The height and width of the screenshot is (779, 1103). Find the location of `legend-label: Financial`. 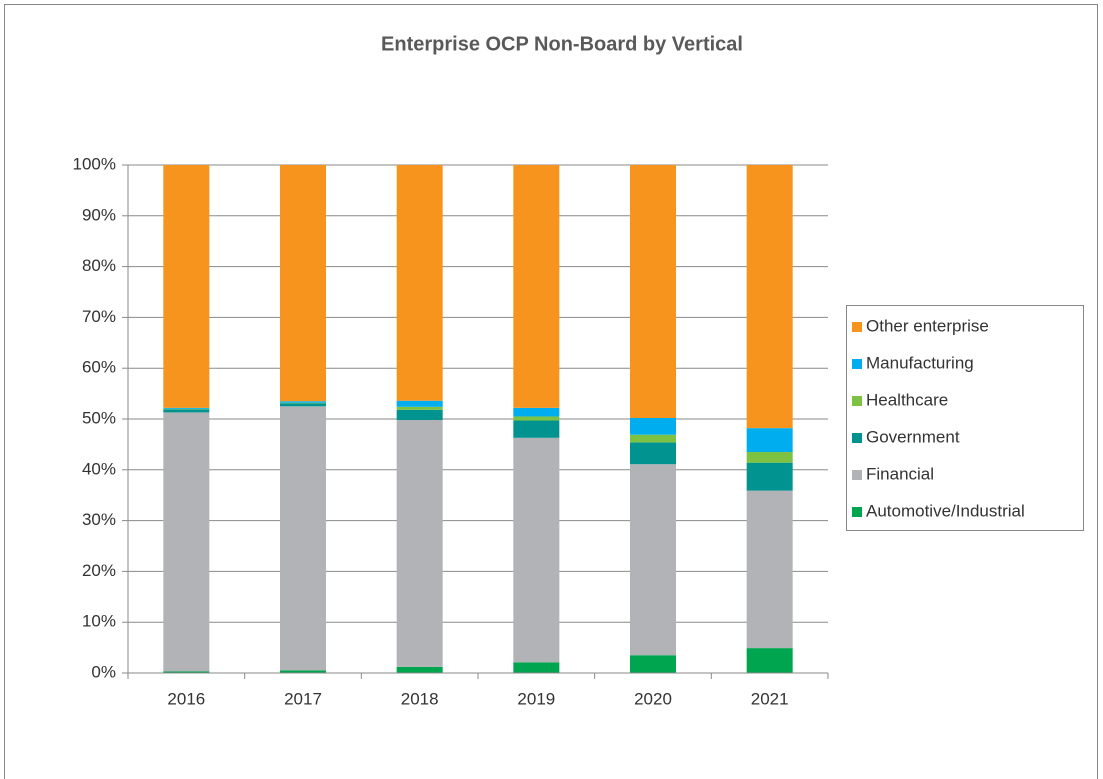

legend-label: Financial is located at coordinates (900, 473).